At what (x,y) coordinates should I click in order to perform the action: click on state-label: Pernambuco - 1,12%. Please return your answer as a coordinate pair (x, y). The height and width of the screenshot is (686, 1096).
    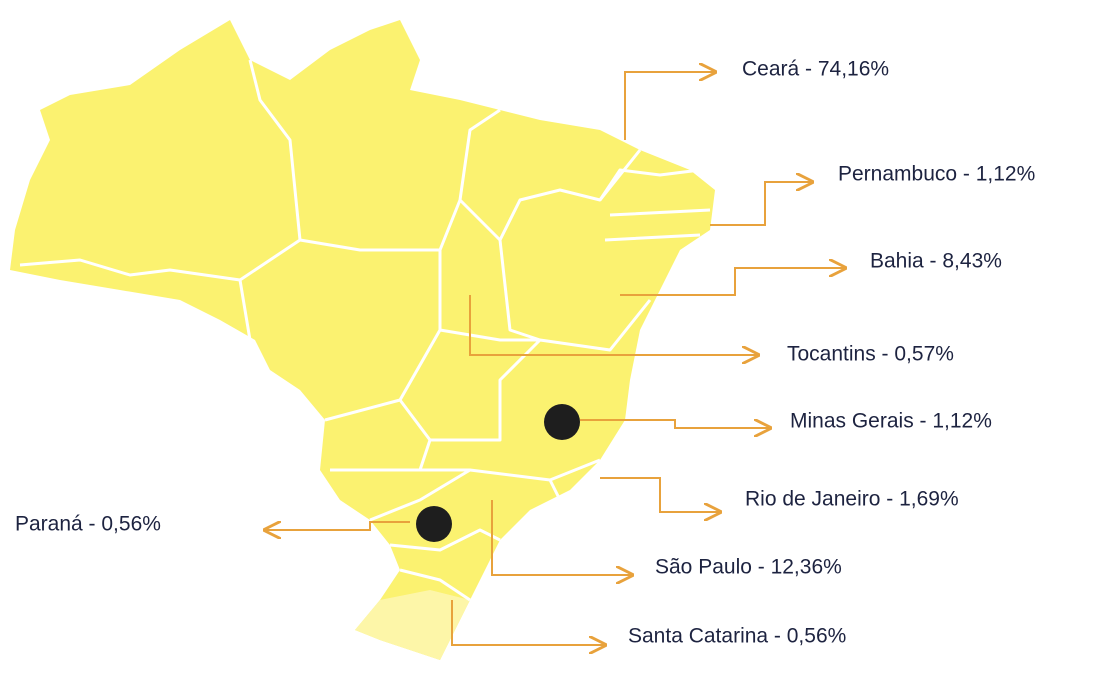
    Looking at the image, I should click on (936, 174).